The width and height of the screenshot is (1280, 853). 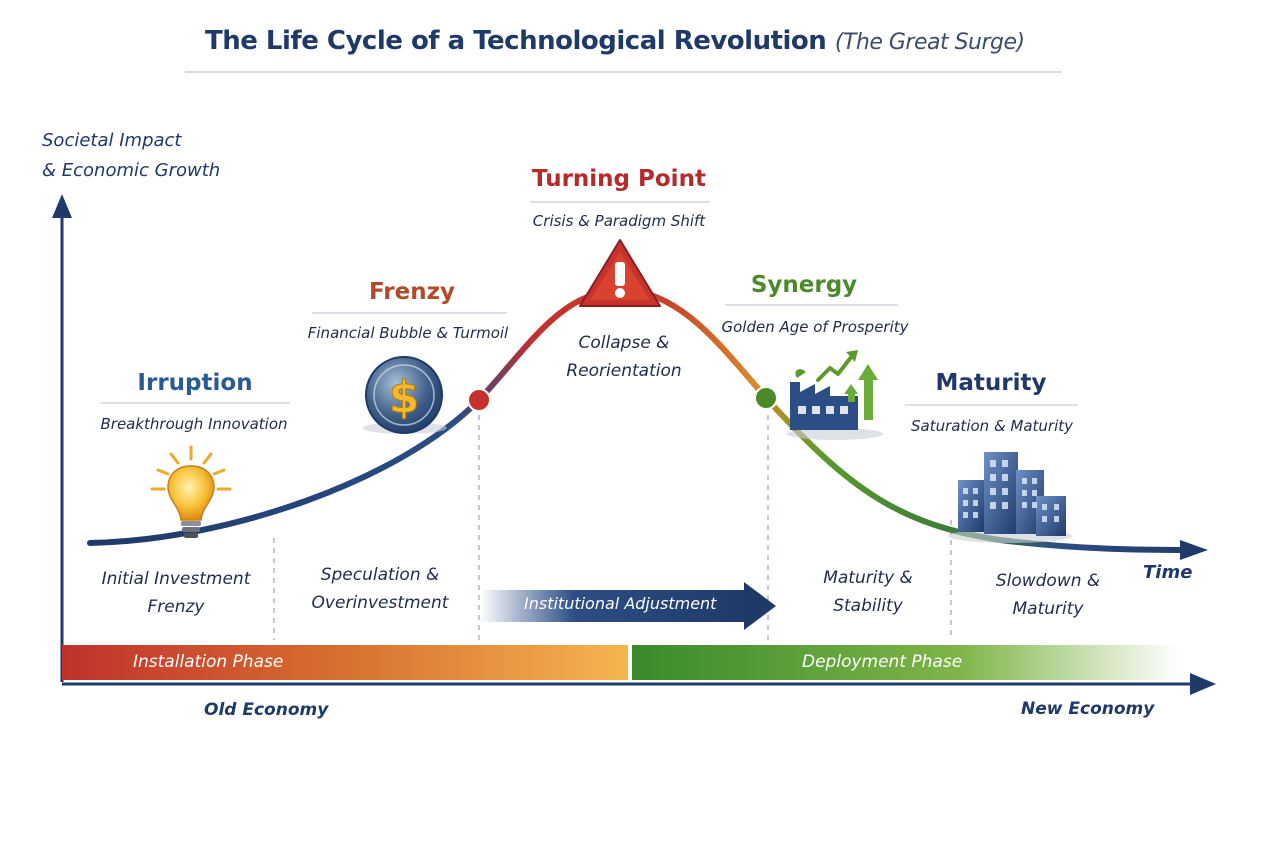 I want to click on bottom-note-line1: Speculation &, so click(x=380, y=575).